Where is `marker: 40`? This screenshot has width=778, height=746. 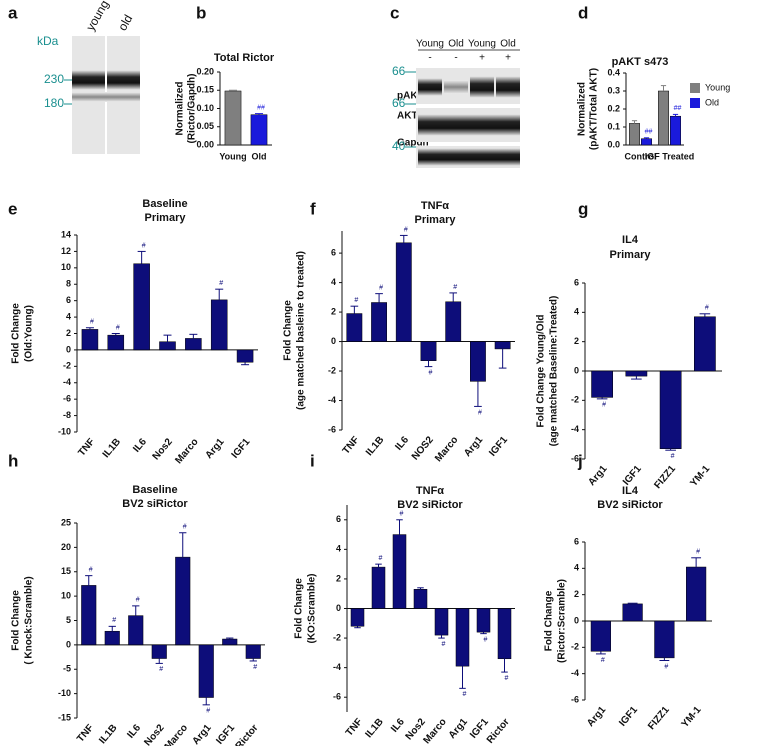
marker: 40 is located at coordinates (399, 146).